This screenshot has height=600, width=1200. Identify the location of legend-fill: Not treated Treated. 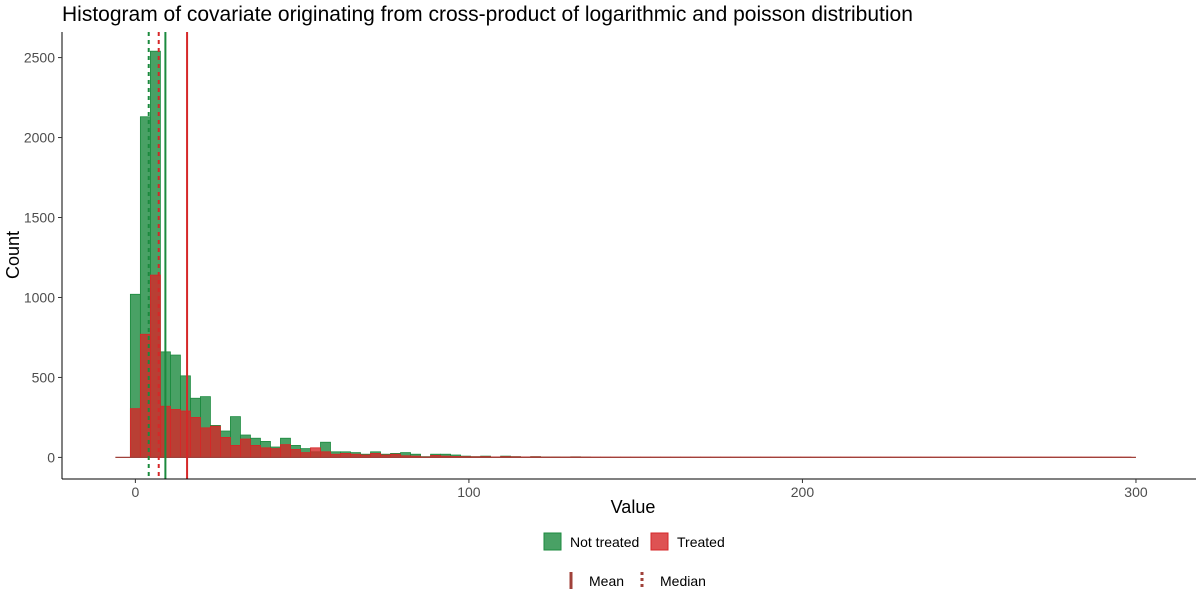
(634, 541).